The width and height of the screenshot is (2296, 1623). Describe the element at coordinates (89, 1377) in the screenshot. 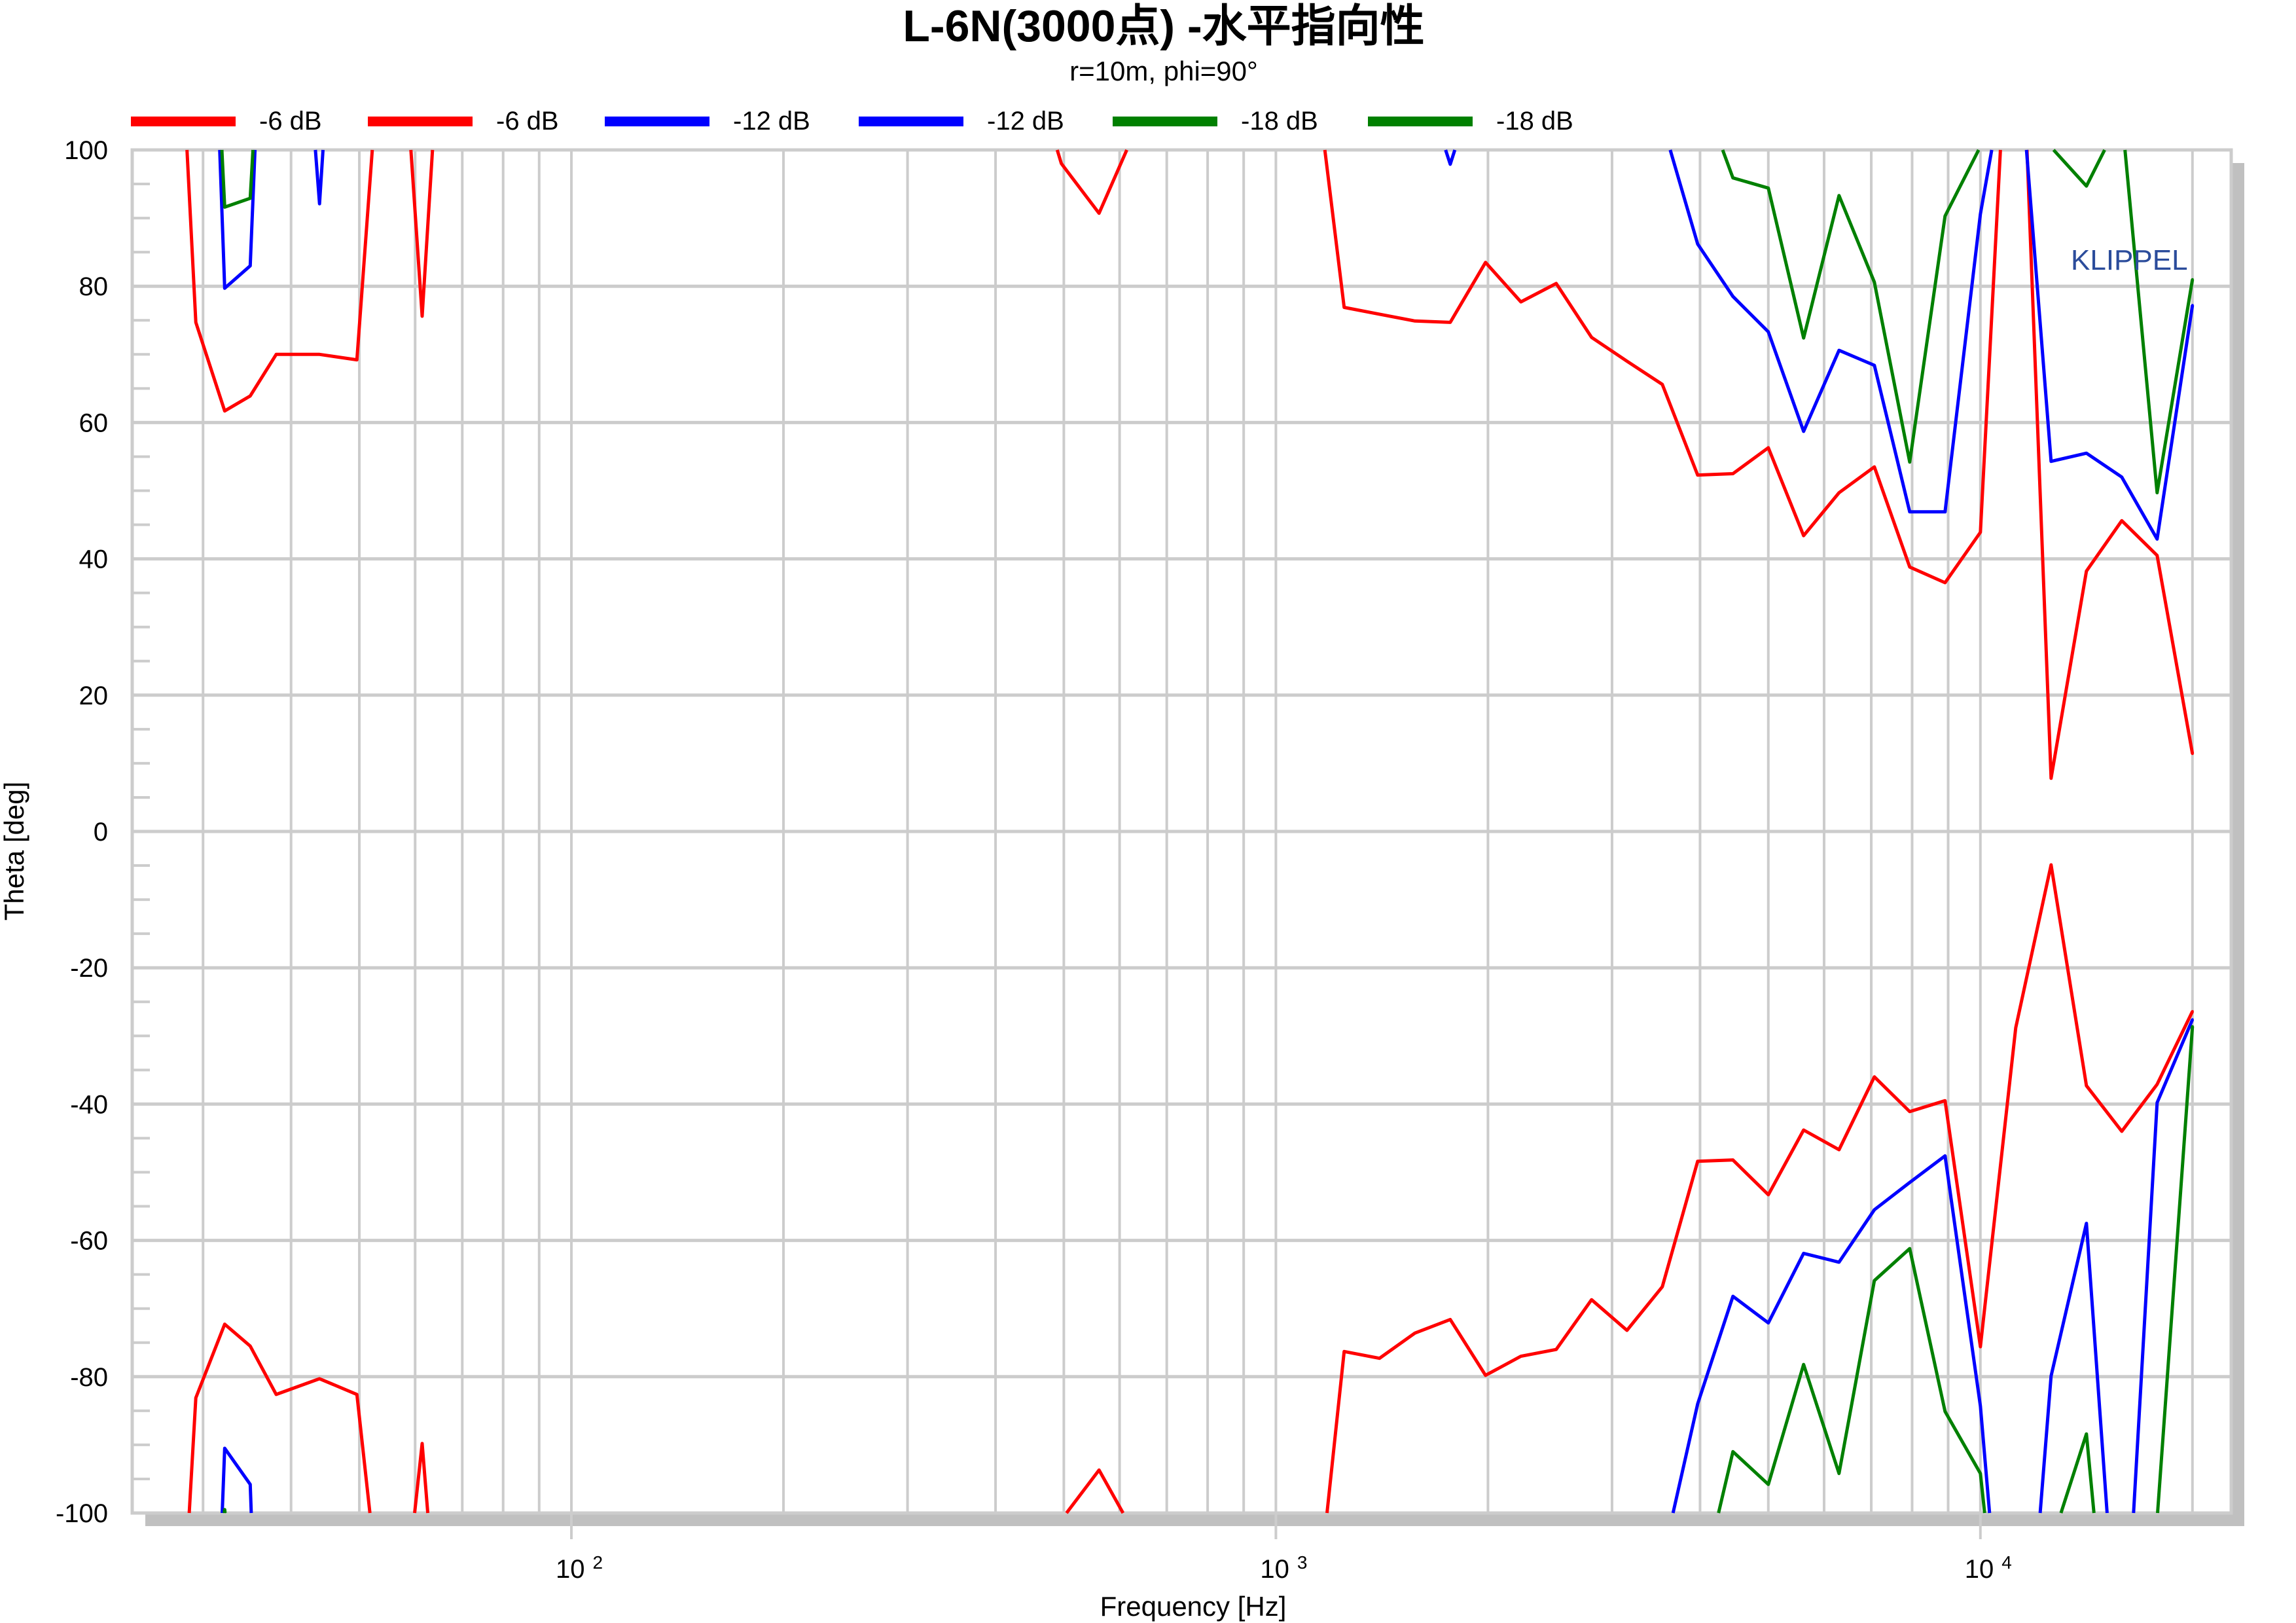

I see `y-tick-label: -80` at that location.